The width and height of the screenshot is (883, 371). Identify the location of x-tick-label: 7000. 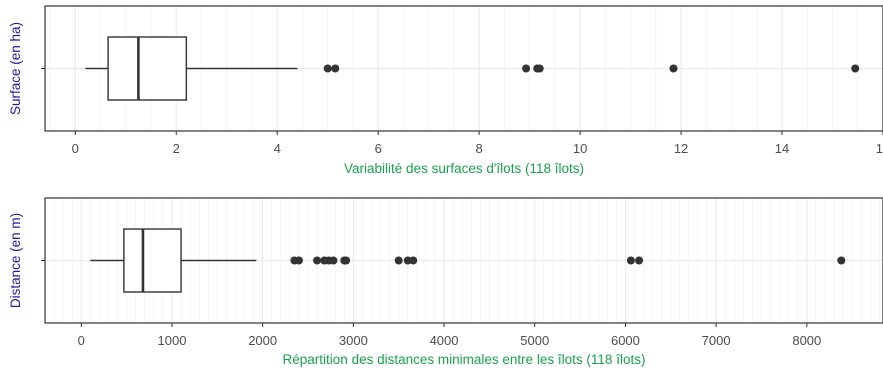
(716, 340).